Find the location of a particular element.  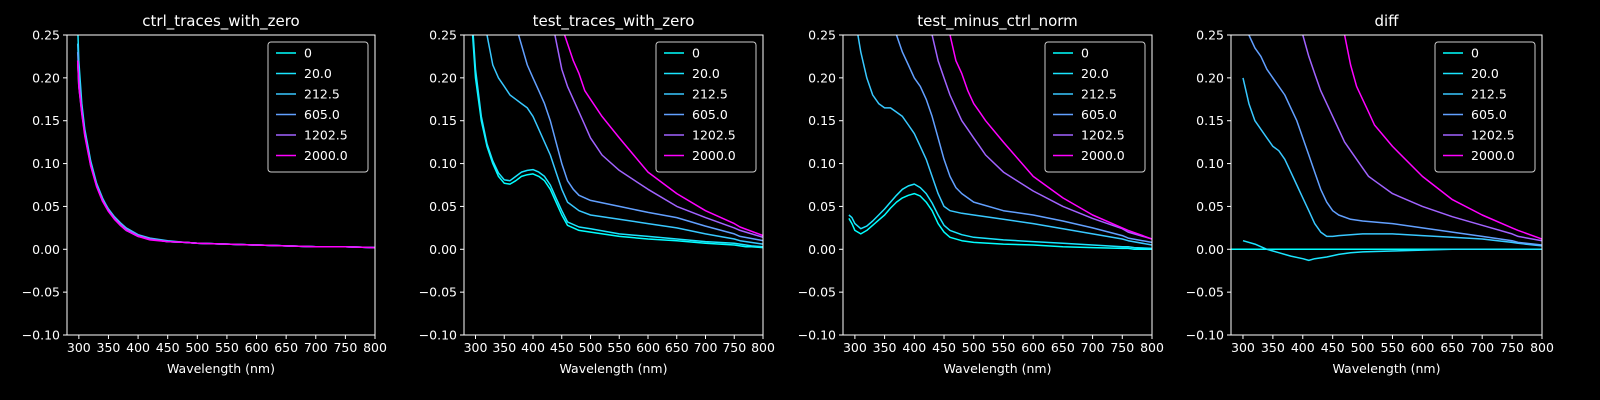

chart-title: test_minus_ctrl_norm is located at coordinates (997, 21).